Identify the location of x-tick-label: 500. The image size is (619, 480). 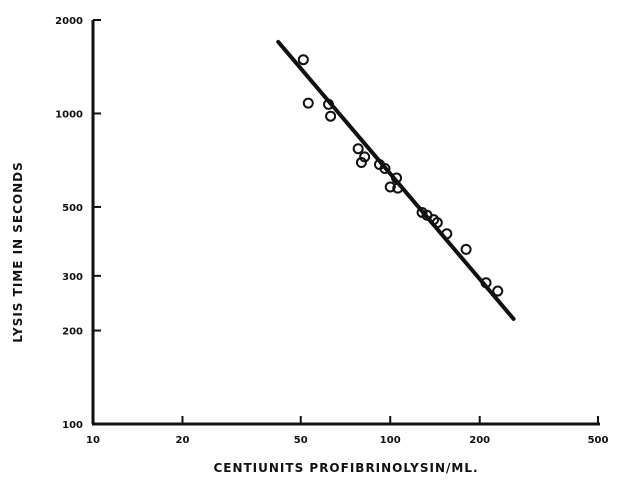
(598, 440).